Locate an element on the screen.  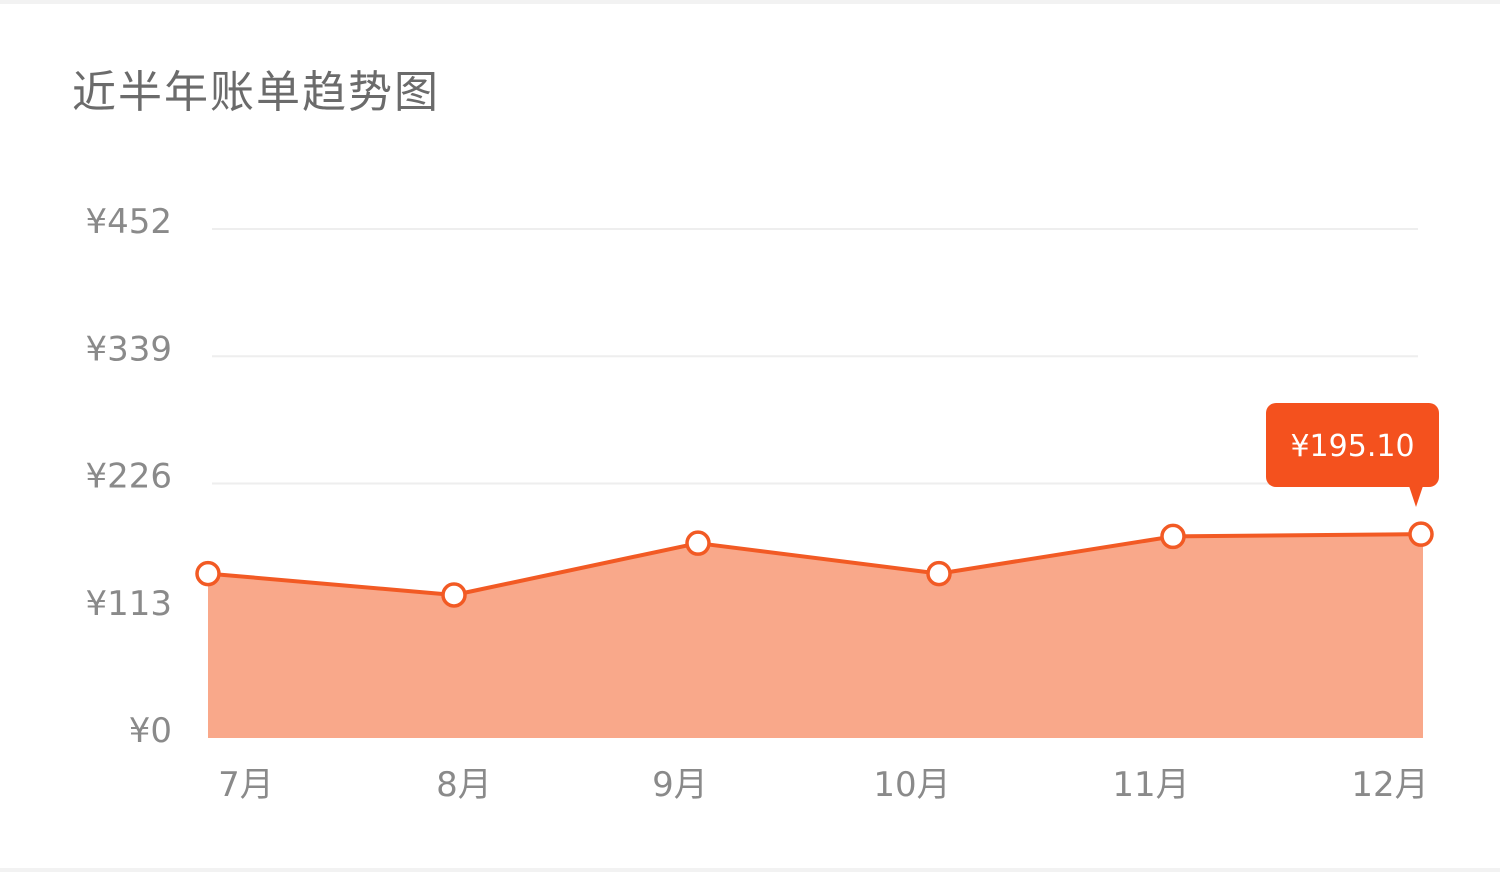
tooltip-box is located at coordinates (1352, 445).